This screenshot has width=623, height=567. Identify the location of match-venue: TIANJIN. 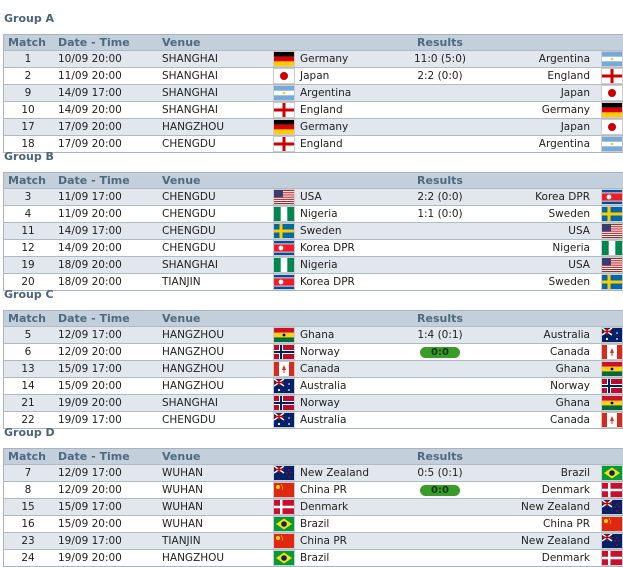
(216, 541).